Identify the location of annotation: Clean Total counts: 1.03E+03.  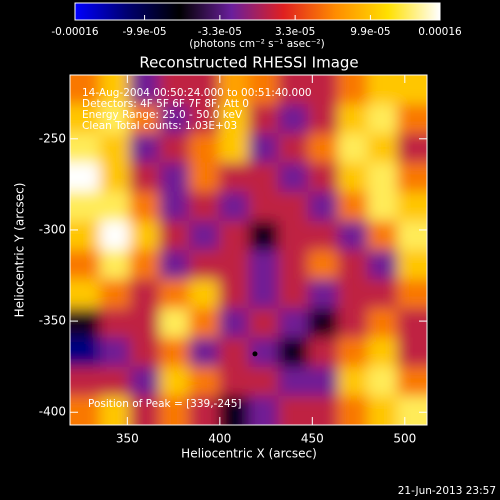
(159, 126).